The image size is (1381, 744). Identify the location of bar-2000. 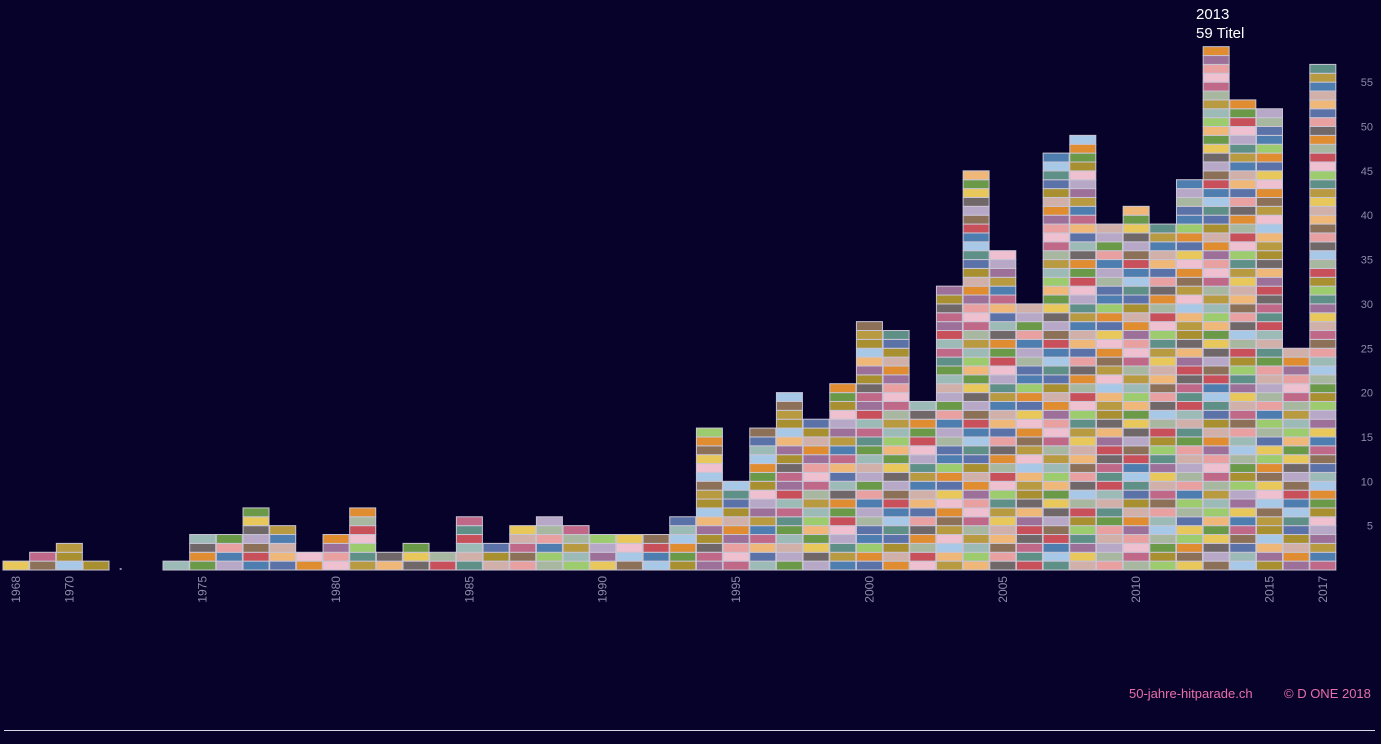
(869, 446).